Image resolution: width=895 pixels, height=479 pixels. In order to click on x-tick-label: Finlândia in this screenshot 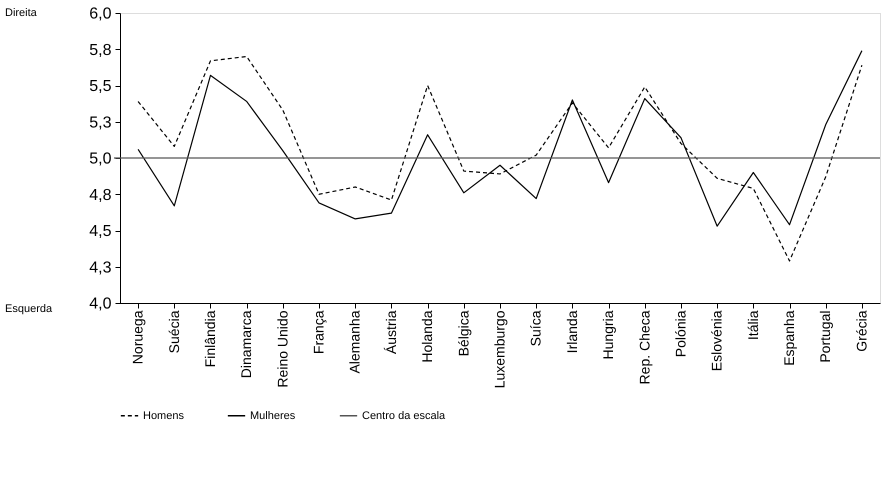, I will do `click(210, 339)`.